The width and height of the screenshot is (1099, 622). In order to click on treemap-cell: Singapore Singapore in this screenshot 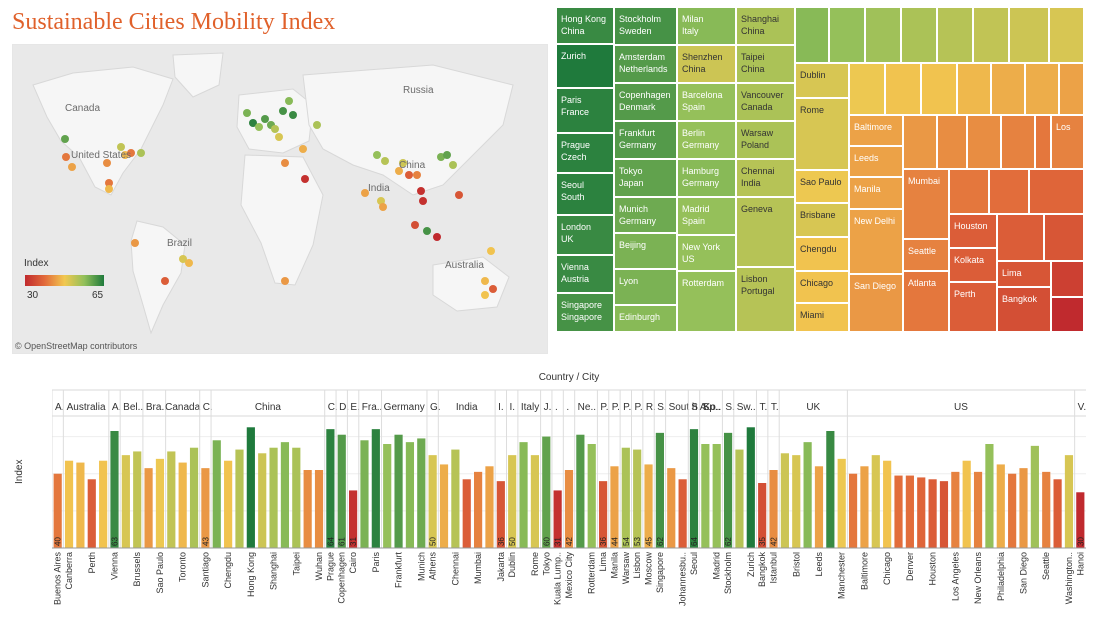, I will do `click(585, 312)`.